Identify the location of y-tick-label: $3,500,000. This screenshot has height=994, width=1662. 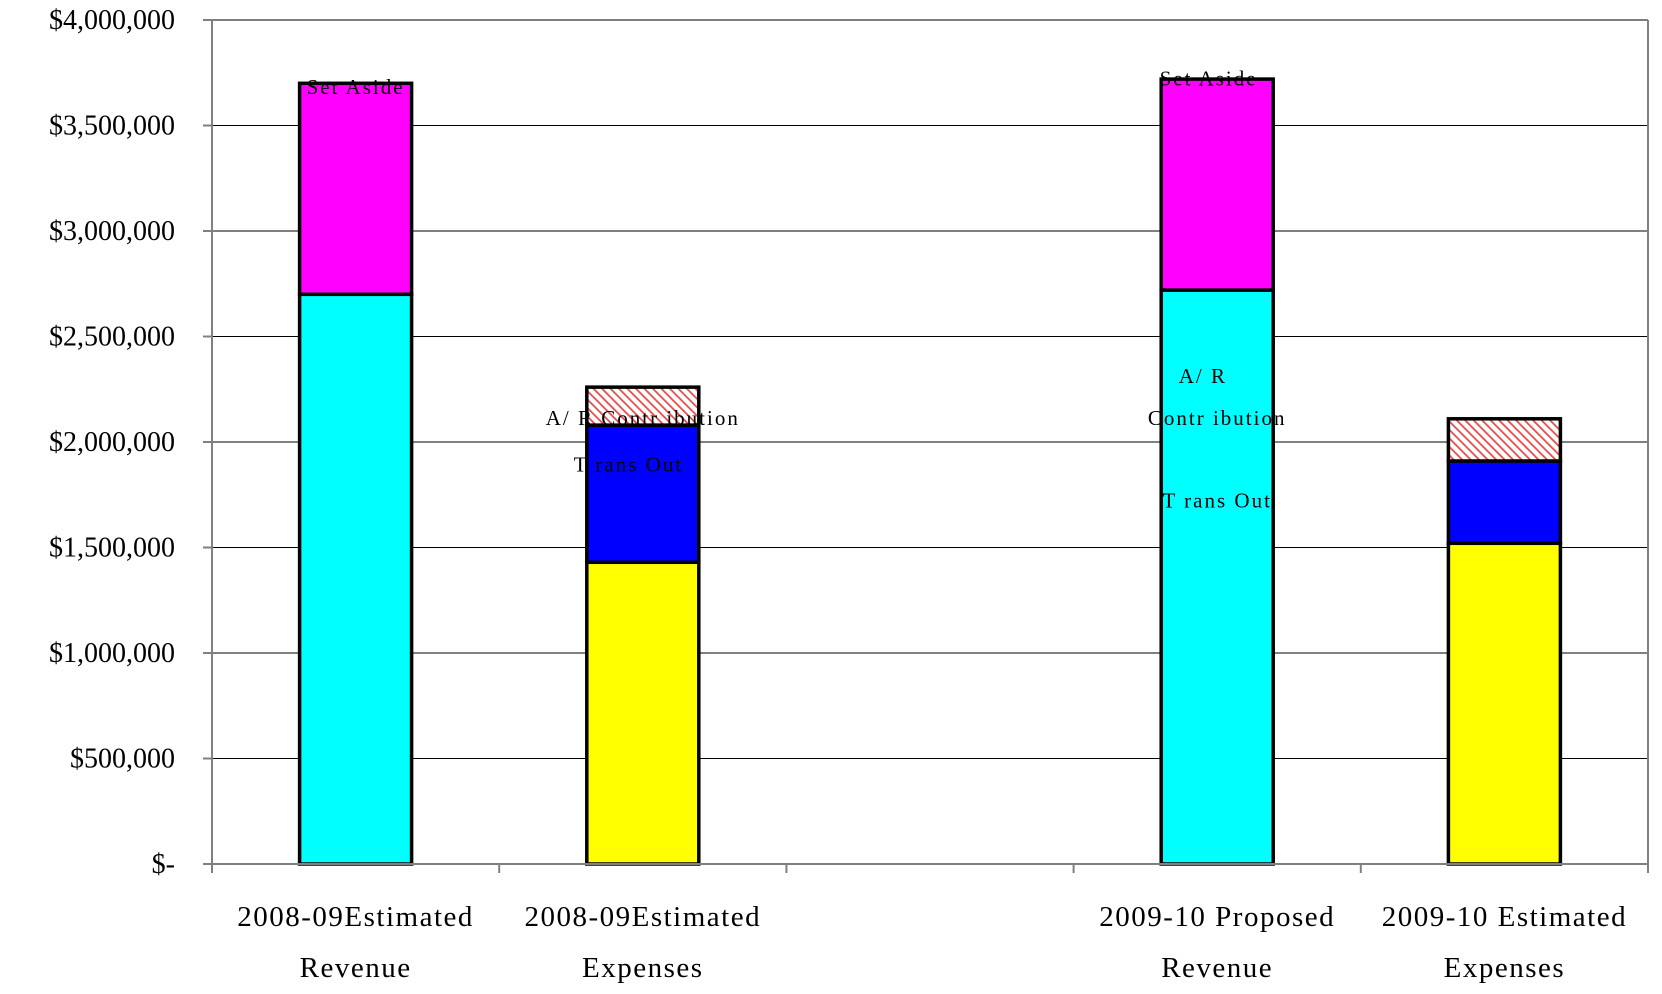
(112, 126).